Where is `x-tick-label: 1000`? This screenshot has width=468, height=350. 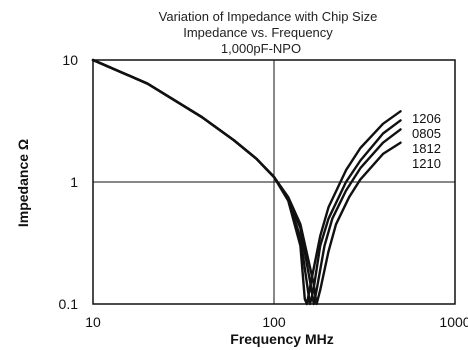 x-tick-label: 1000 is located at coordinates (453, 322).